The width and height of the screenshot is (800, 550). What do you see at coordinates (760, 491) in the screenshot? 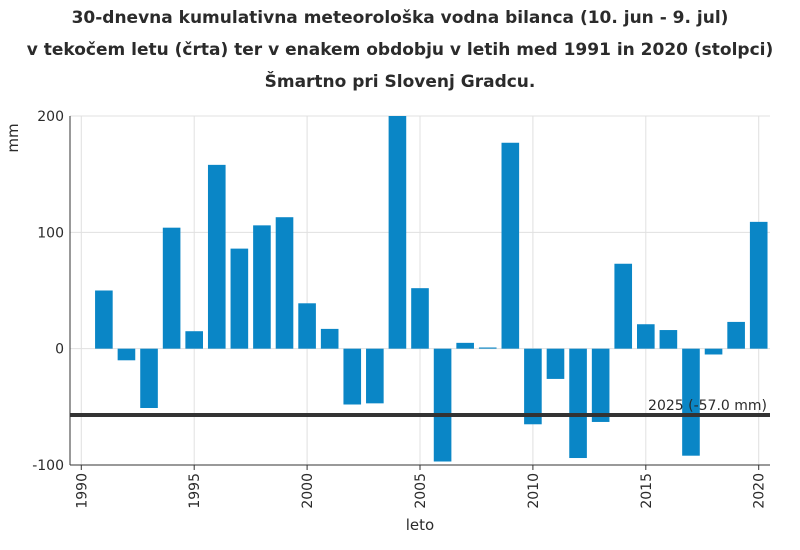
I see `x-tick-label: 2020` at bounding box center [760, 491].